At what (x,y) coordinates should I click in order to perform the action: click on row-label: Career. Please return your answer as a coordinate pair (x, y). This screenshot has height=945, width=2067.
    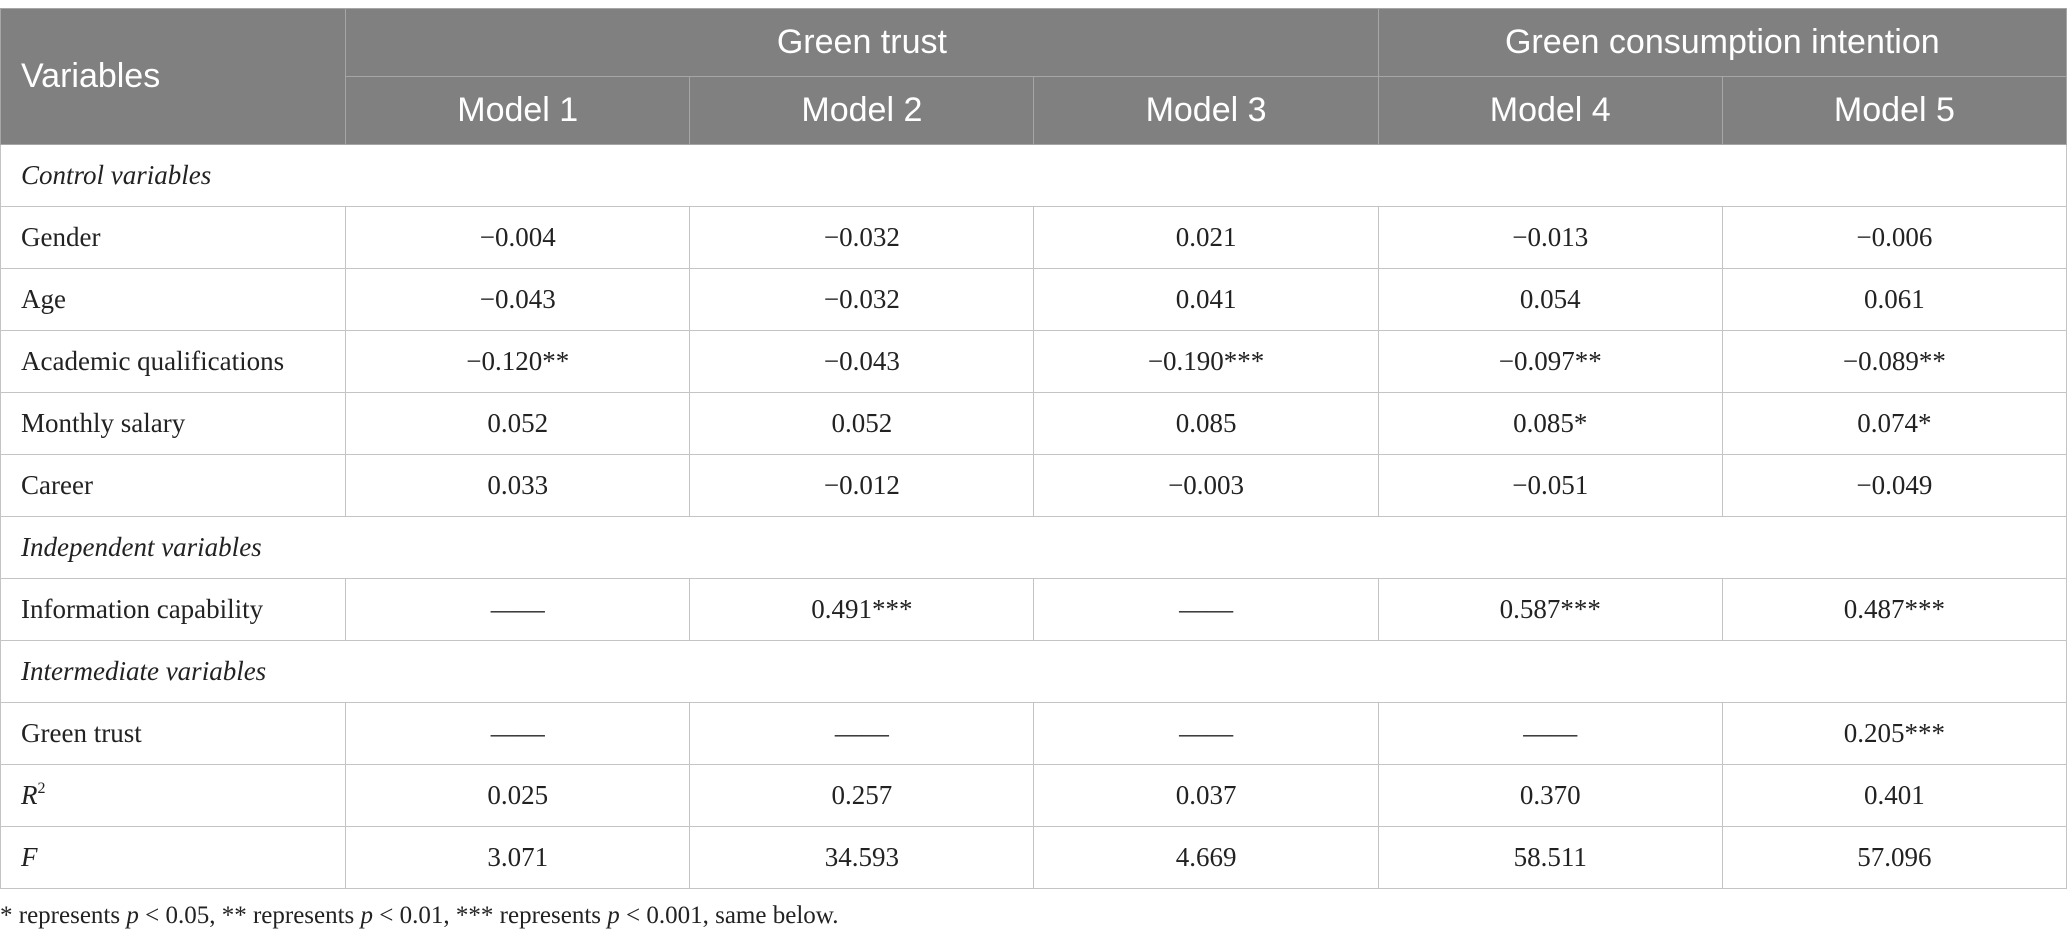
    Looking at the image, I should click on (173, 485).